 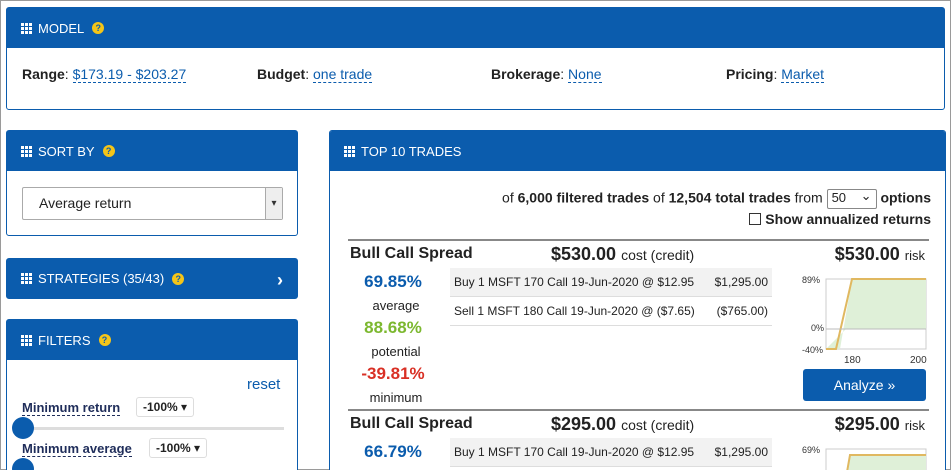 I want to click on min-average-value: -100%, so click(x=173, y=448).